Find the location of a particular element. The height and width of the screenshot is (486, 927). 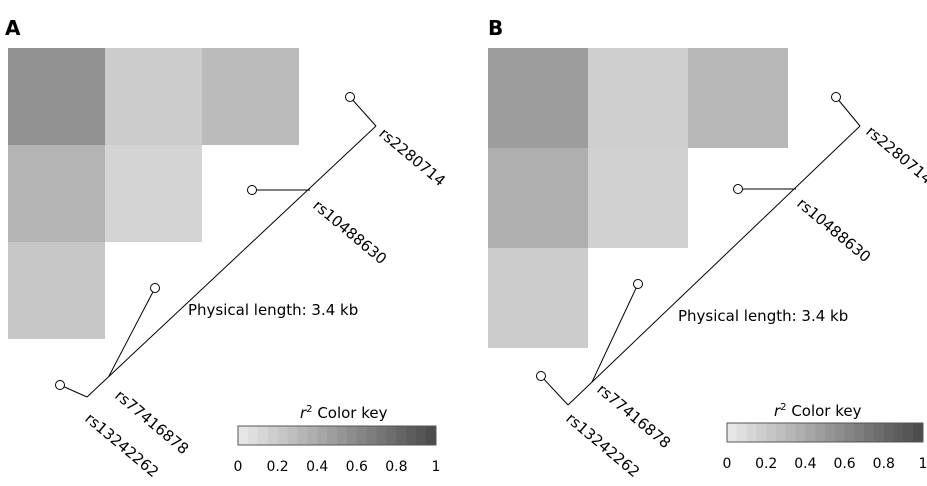

panel-label: B is located at coordinates (495, 28).